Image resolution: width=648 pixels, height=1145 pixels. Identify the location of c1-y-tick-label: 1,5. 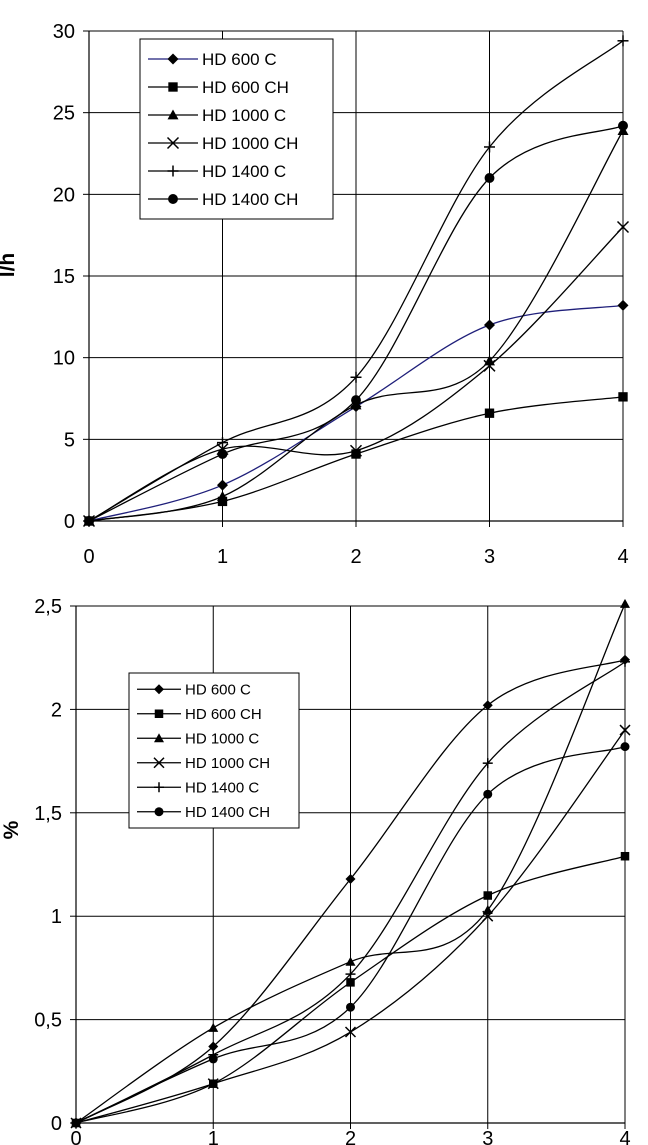
(48, 814).